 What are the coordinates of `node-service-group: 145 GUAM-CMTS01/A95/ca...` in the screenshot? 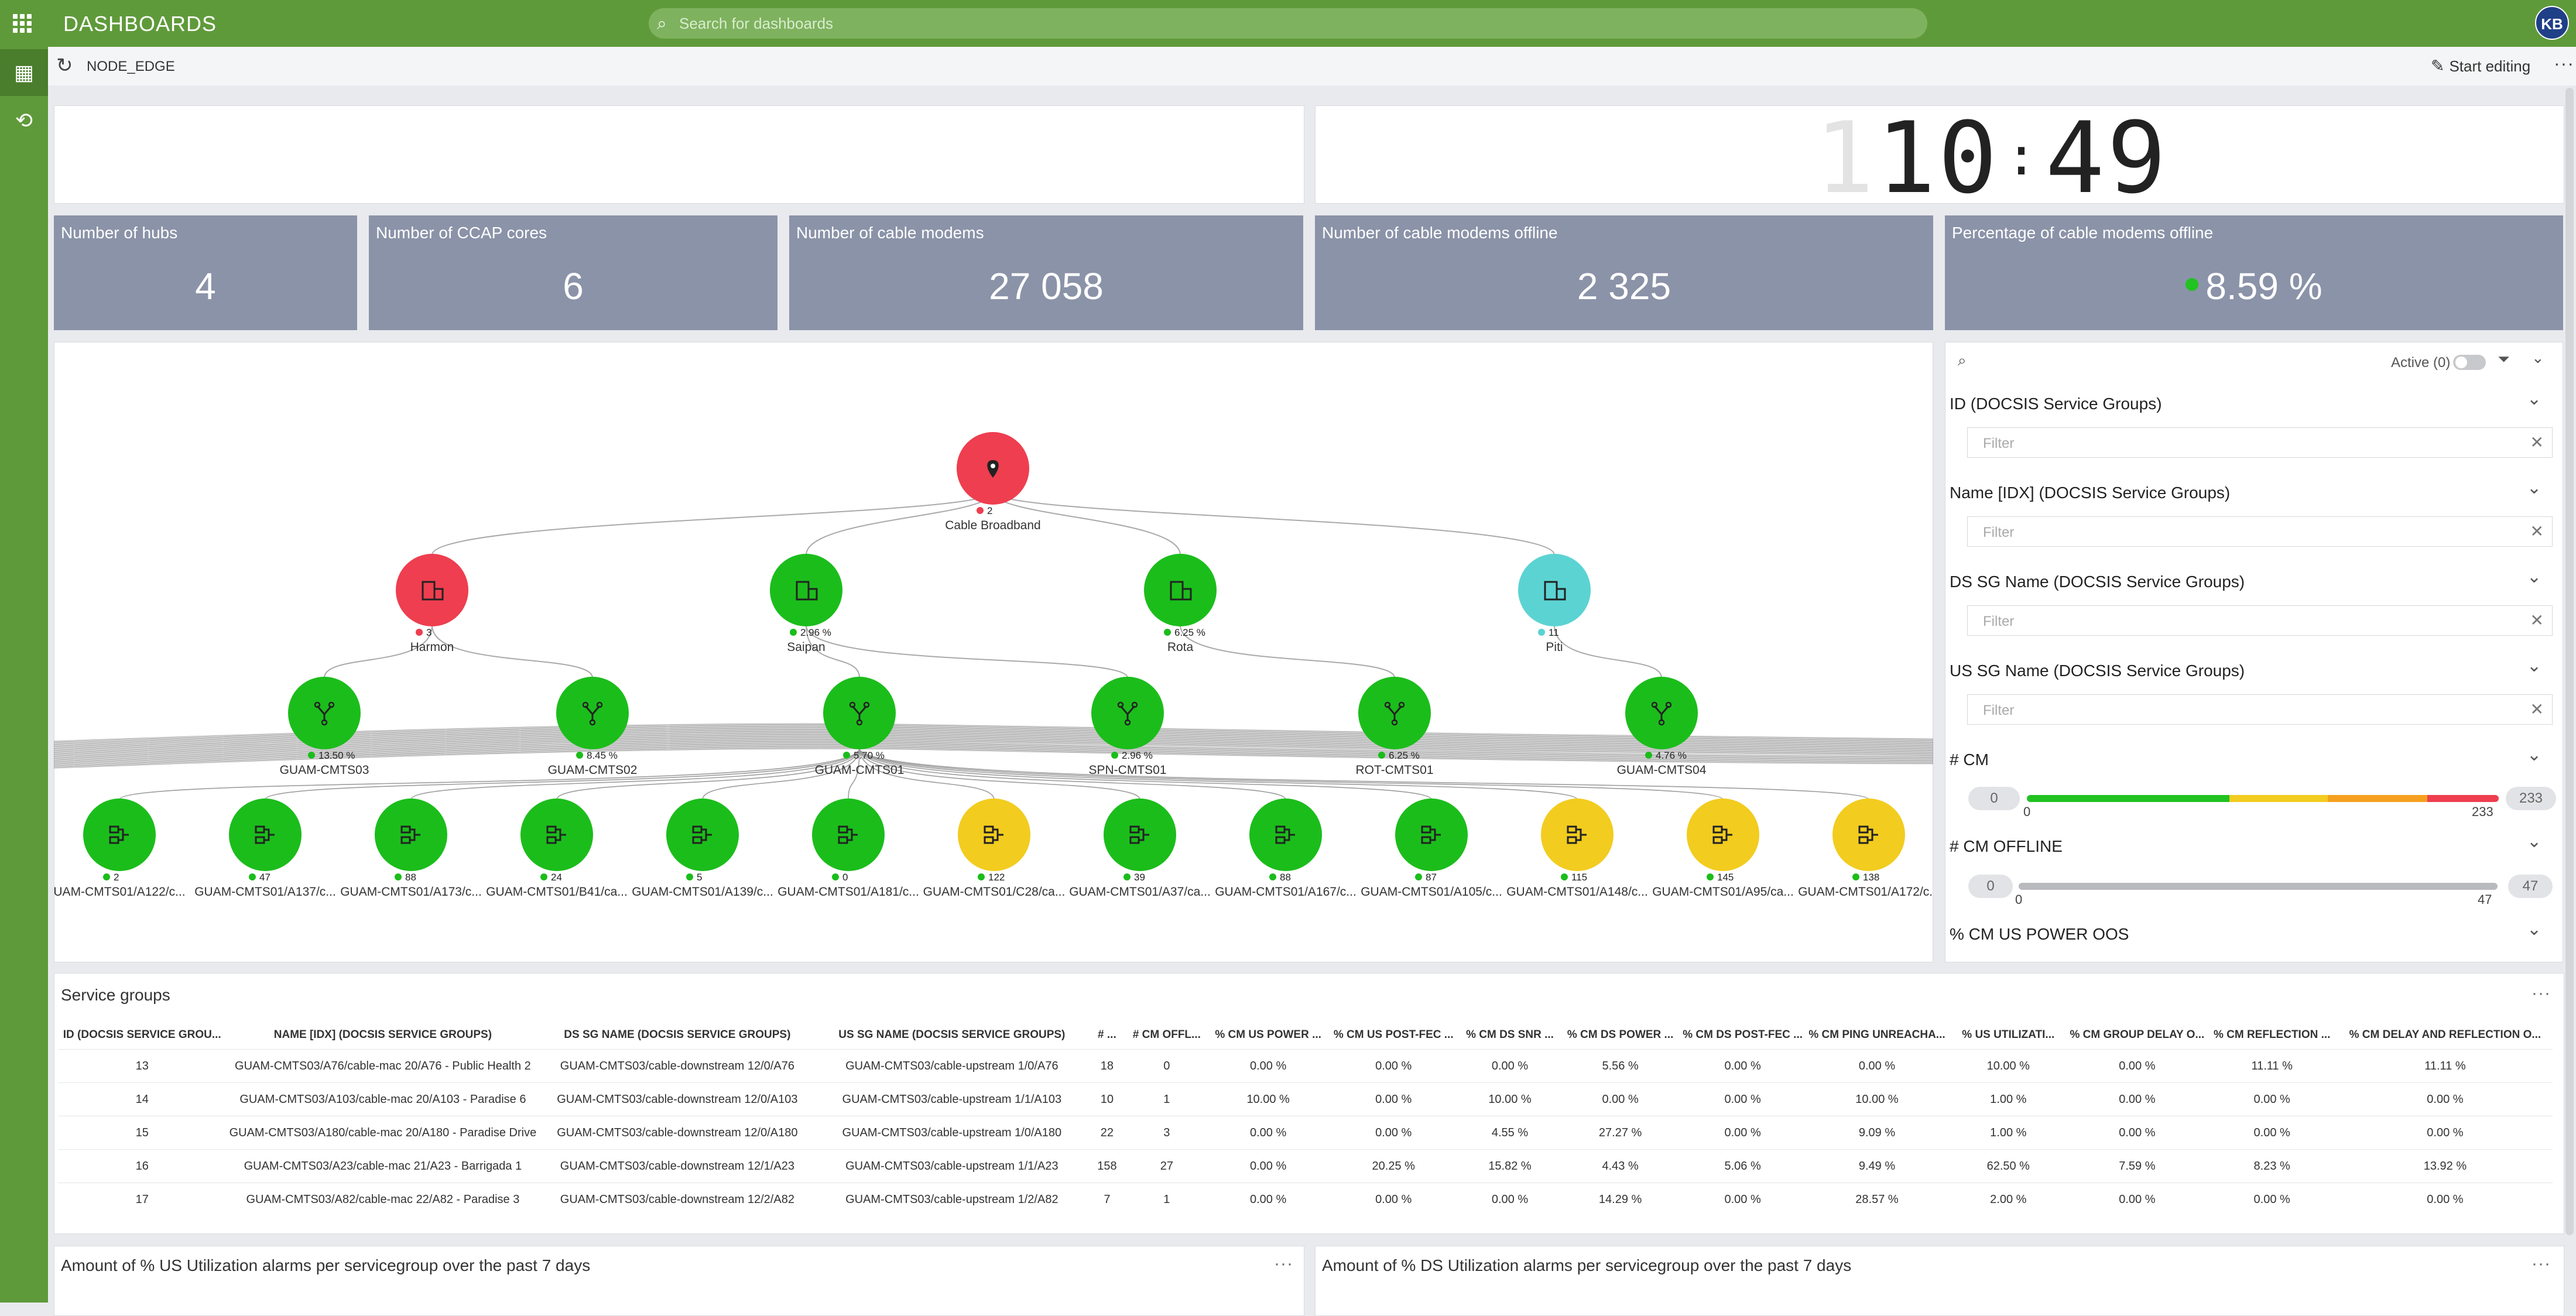 It's located at (1723, 848).